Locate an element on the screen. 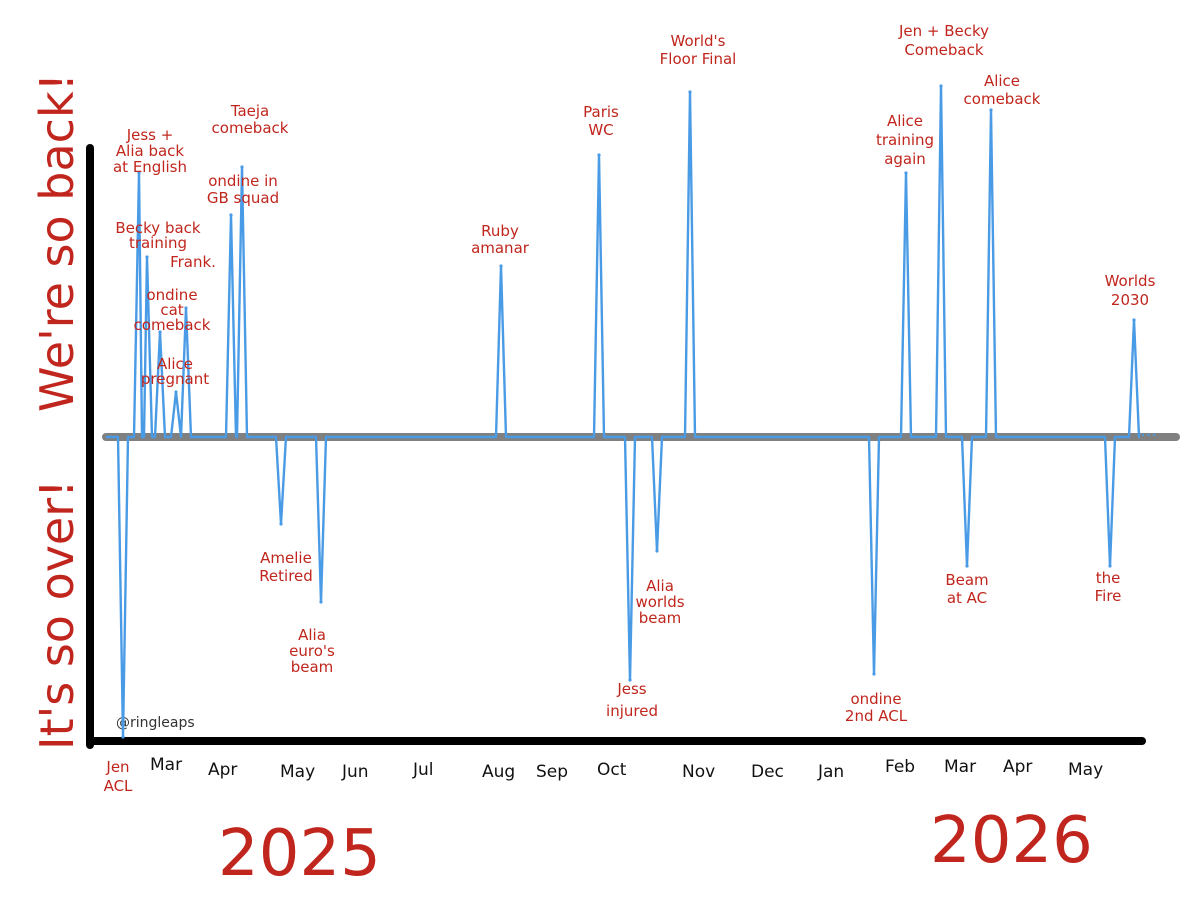 The height and width of the screenshot is (901, 1200). event-label: Jess + Alia back at English is located at coordinates (150, 151).